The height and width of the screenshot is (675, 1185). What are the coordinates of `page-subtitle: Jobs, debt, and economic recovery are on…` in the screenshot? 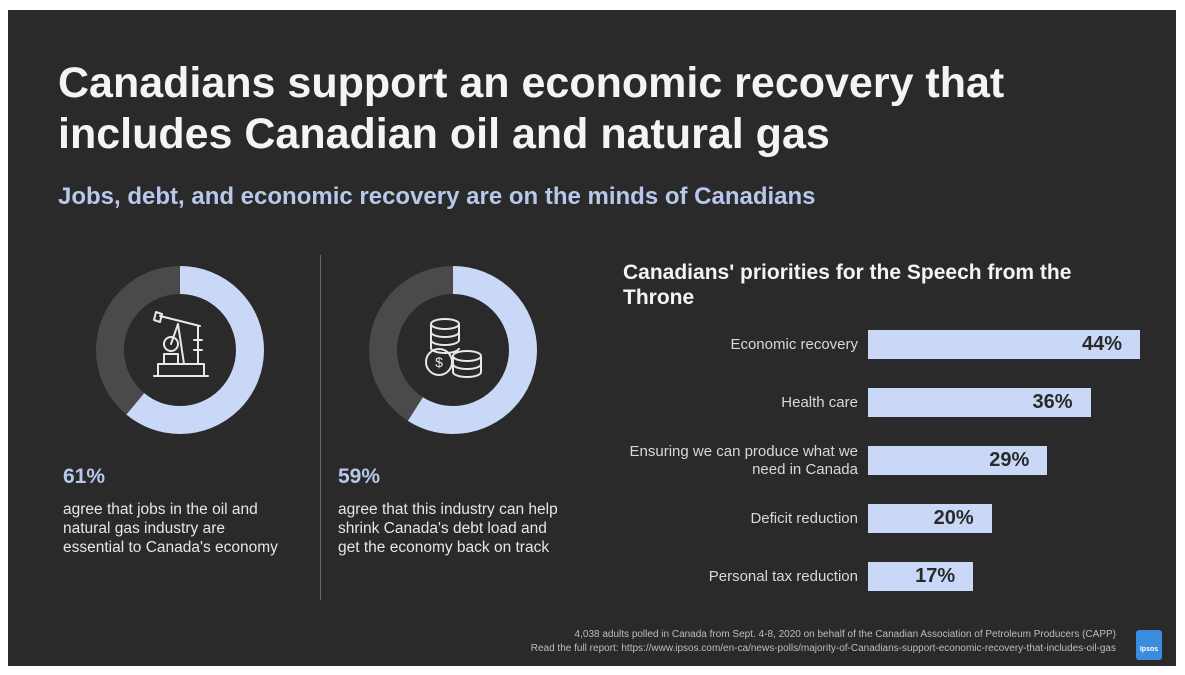 It's located at (437, 196).